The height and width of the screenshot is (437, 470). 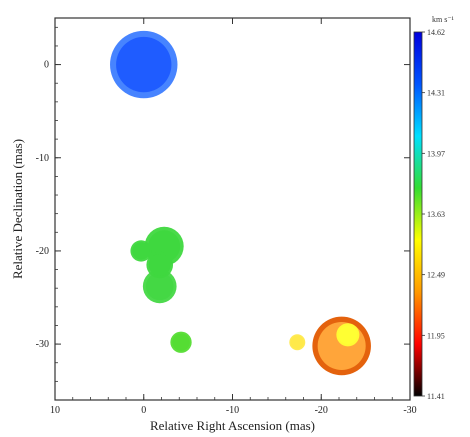 I want to click on colorbar-tick-label: 14.62, so click(x=436, y=32).